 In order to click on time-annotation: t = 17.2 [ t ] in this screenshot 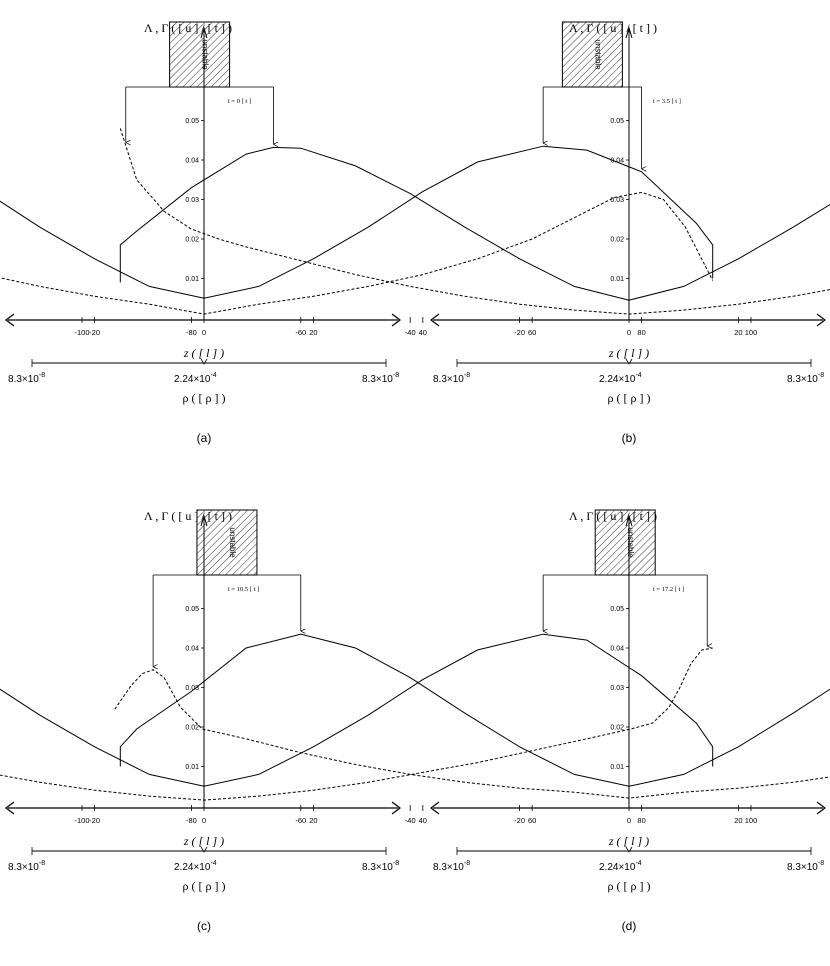, I will do `click(668, 589)`.